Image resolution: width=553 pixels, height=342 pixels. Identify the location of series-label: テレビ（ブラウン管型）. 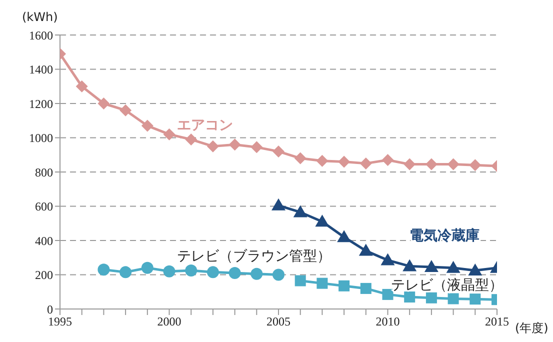
(254, 256).